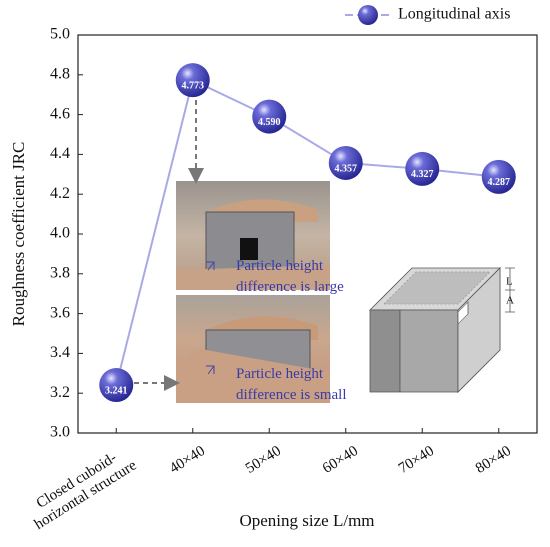 The height and width of the screenshot is (547, 550). Describe the element at coordinates (253, 235) in the screenshot. I see `photo-large` at that location.